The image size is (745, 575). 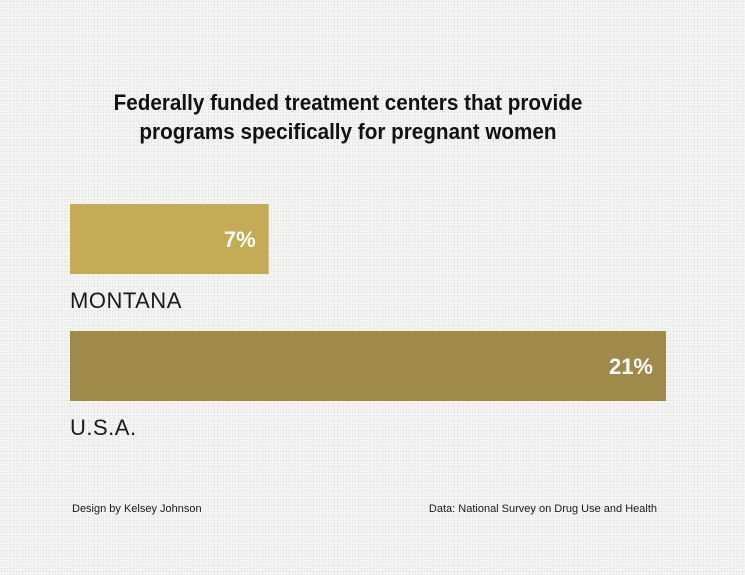 What do you see at coordinates (631, 366) in the screenshot?
I see `bar-value-label: 21%` at bounding box center [631, 366].